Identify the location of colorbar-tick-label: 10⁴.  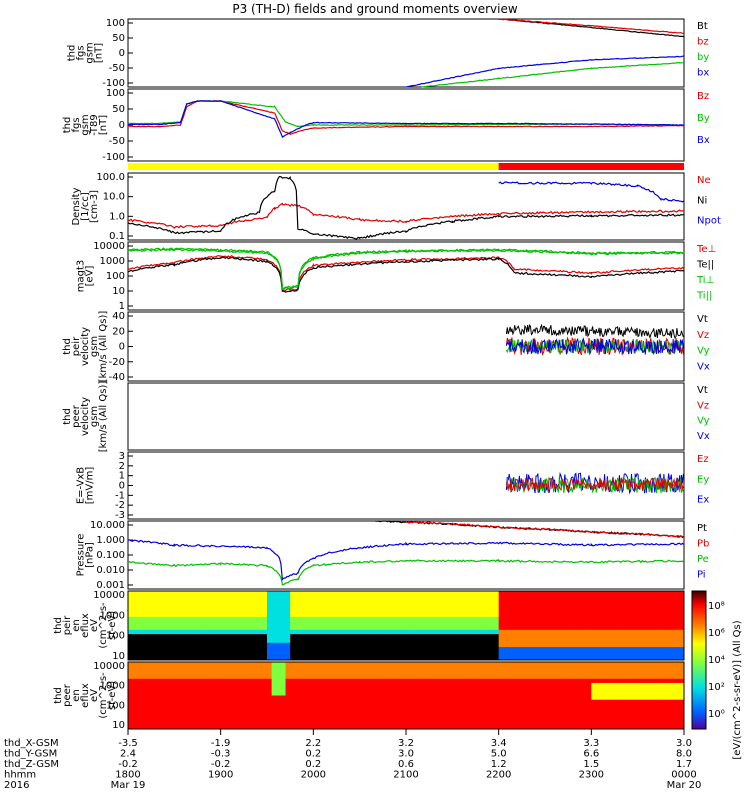
(716, 660).